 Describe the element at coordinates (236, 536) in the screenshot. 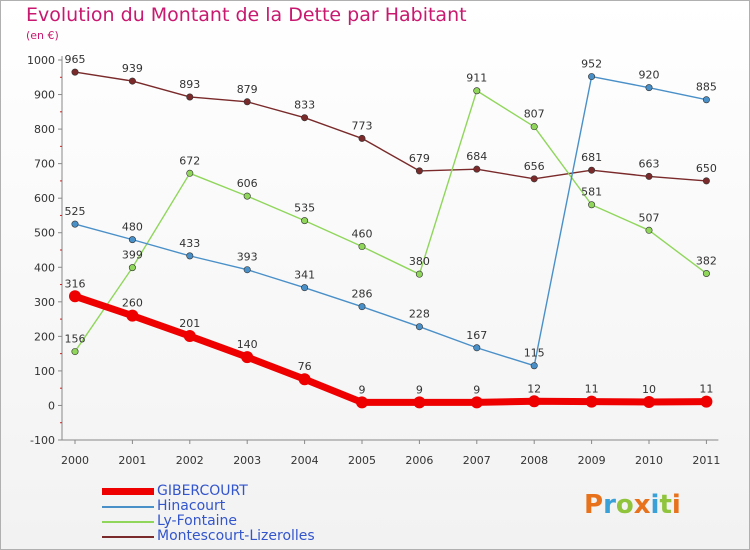

I see `legend-label: Montescourt-Lizerolles` at that location.